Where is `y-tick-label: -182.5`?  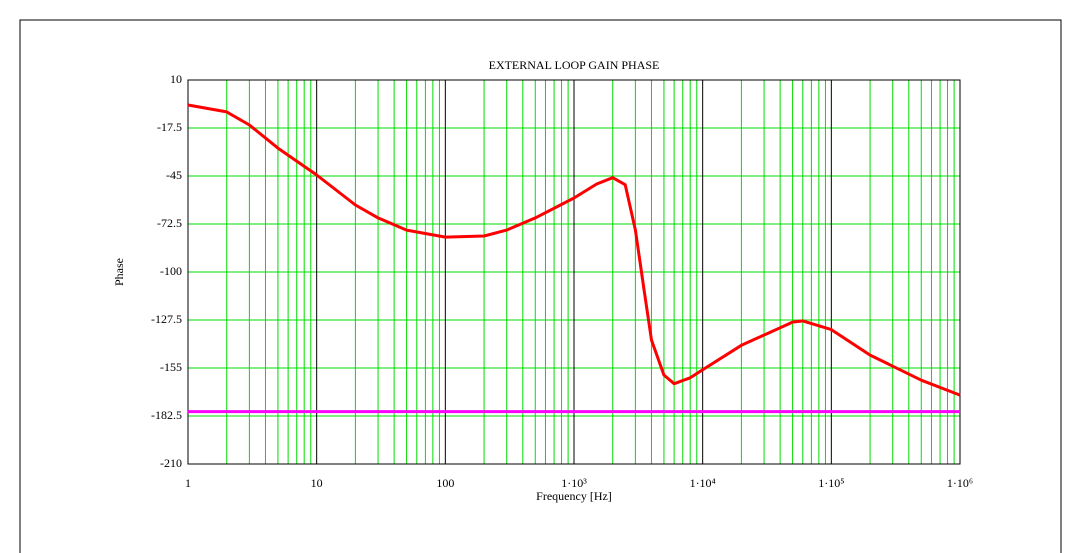 y-tick-label: -182.5 is located at coordinates (166, 415).